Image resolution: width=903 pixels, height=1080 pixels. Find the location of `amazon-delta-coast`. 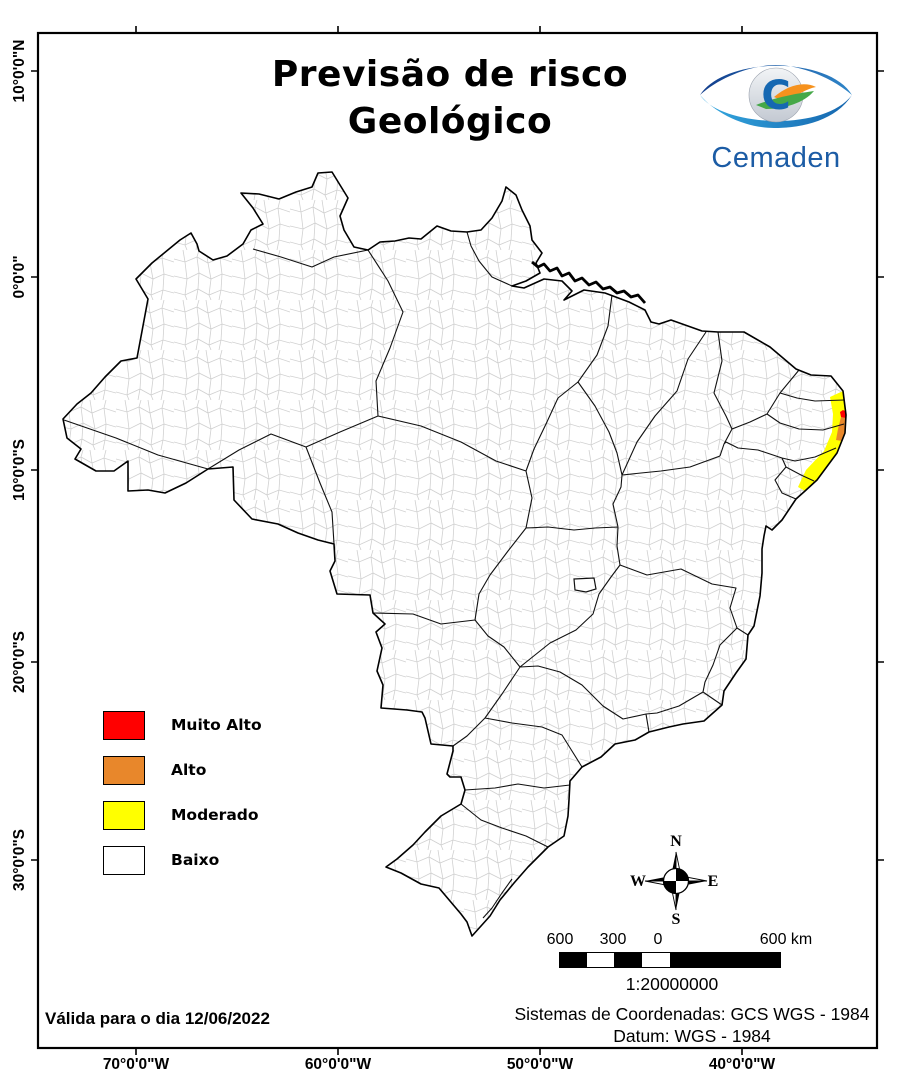

amazon-delta-coast is located at coordinates (589, 282).